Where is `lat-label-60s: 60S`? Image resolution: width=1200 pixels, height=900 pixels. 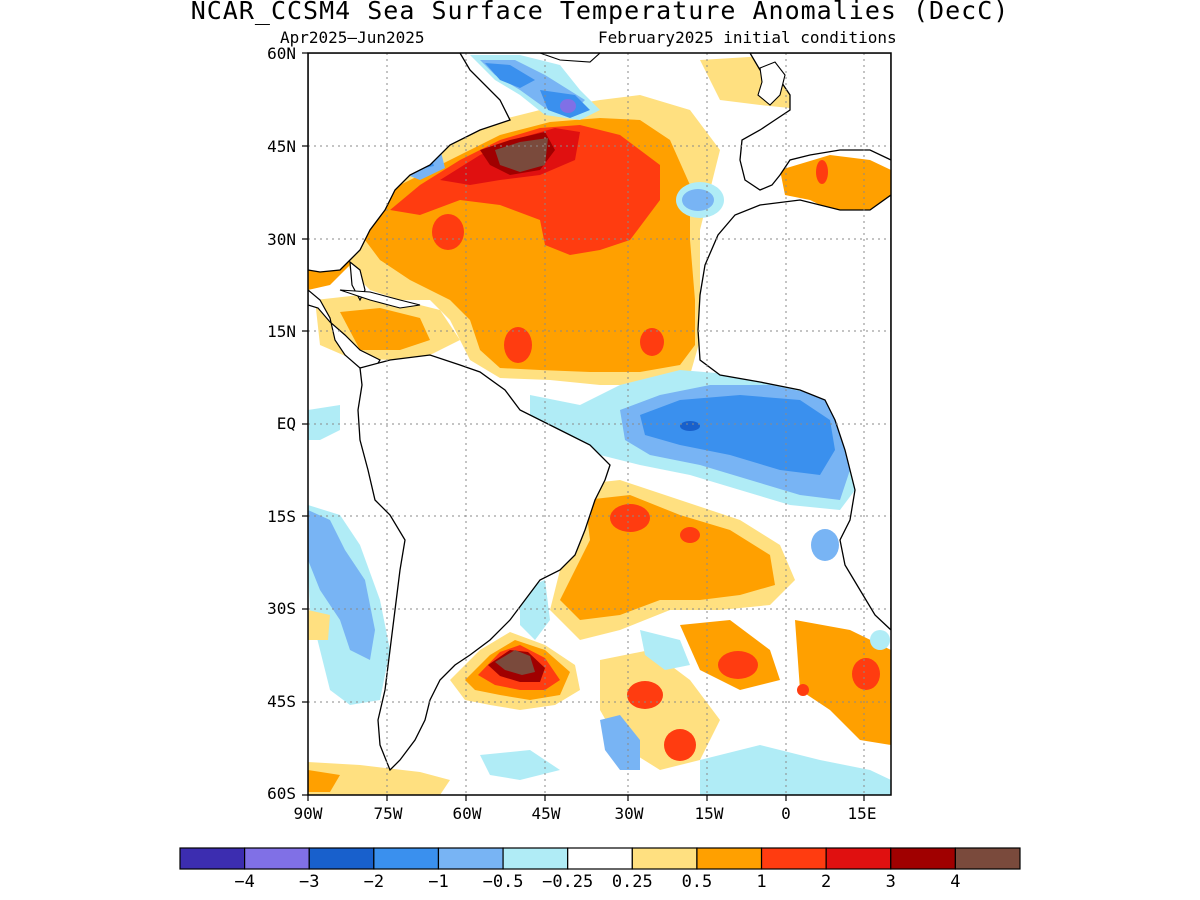
lat-label-60s: 60S is located at coordinates (281, 793).